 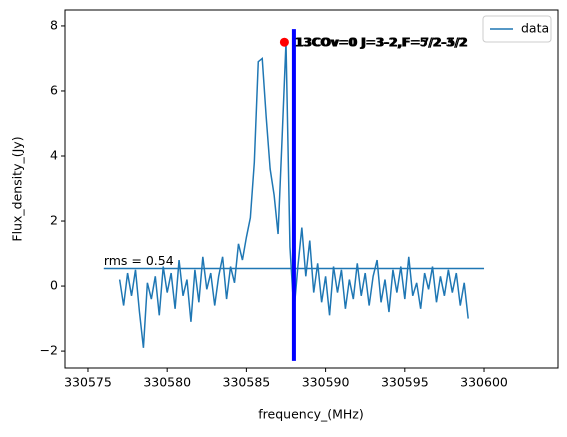 What do you see at coordinates (484, 382) in the screenshot?
I see `x-tick-label: 330600` at bounding box center [484, 382].